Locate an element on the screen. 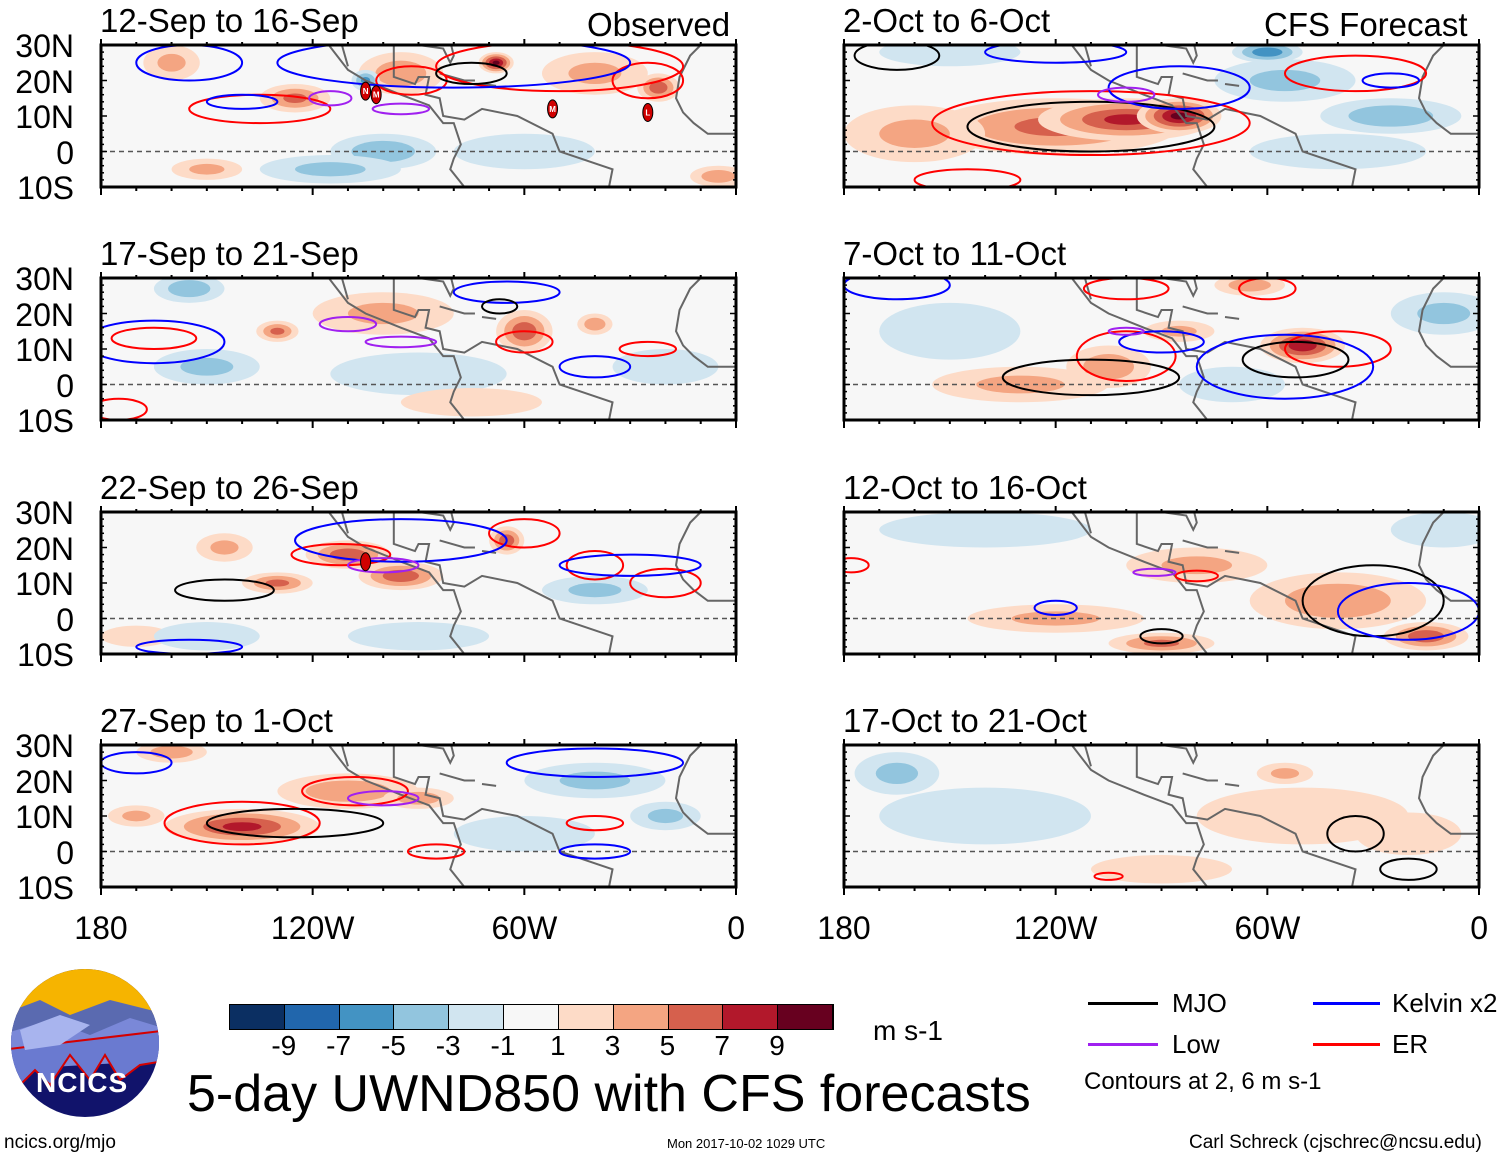 The image size is (1510, 1159). svg-text: L is located at coordinates (647, 112).